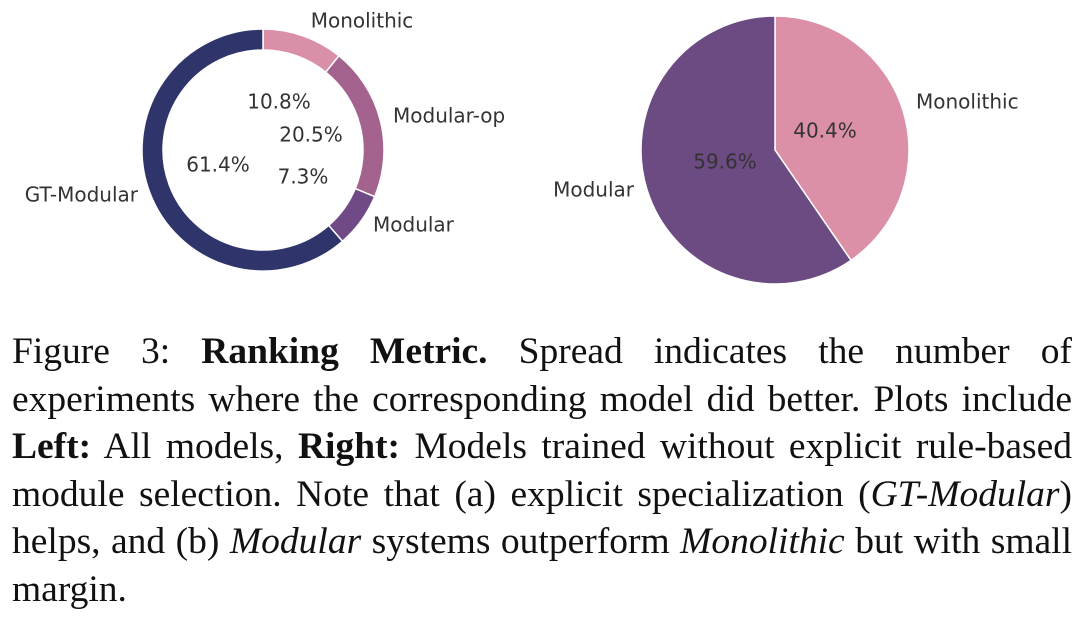 This screenshot has width=1080, height=629. I want to click on caption-italic-gt-modular: GT-Modular, so click(965, 494).